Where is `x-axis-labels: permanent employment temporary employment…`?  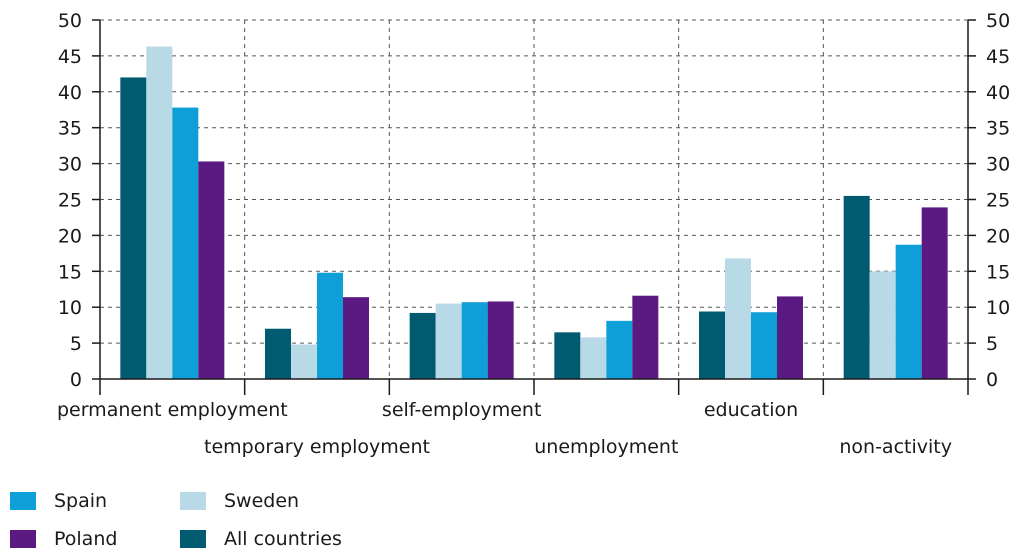
x-axis-labels: permanent employment temporary employment… is located at coordinates (504, 428).